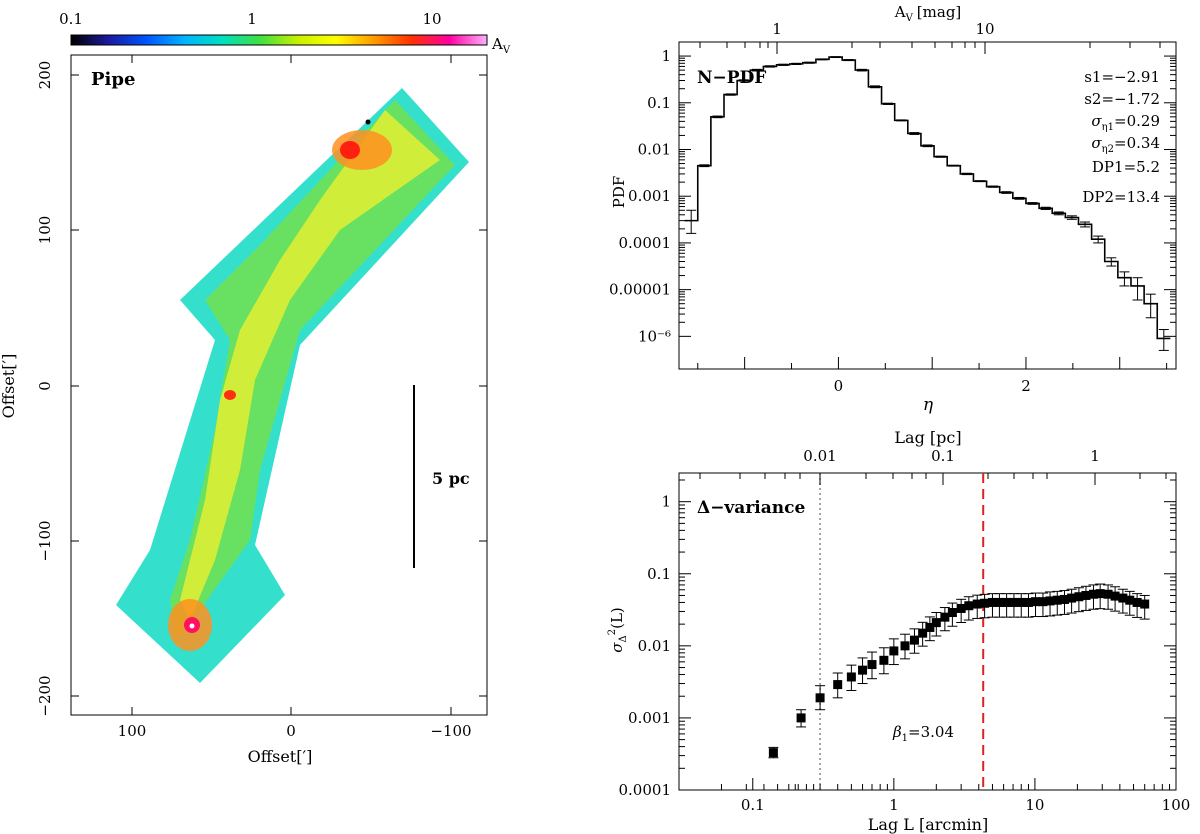  Describe the element at coordinates (1095, 456) in the screenshot. I see `dvar-top-tick-label: 1` at that location.